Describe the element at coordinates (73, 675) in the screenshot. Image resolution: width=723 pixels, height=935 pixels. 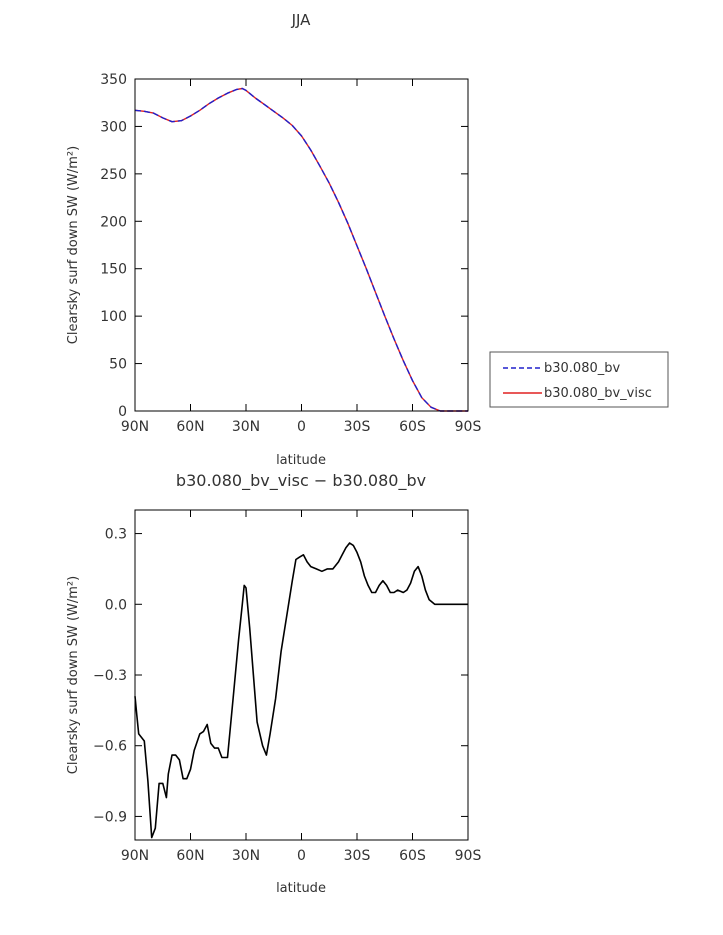
I see `bottom-y-axis-label: Clearsky surf down SW (W/m²)` at that location.